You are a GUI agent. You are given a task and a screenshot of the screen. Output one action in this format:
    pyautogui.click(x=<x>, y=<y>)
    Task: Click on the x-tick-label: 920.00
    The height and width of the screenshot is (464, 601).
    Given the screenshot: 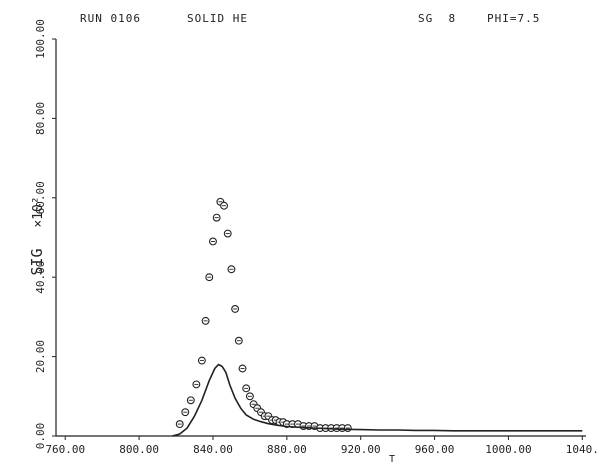 What is the action you would take?
    pyautogui.click(x=361, y=449)
    